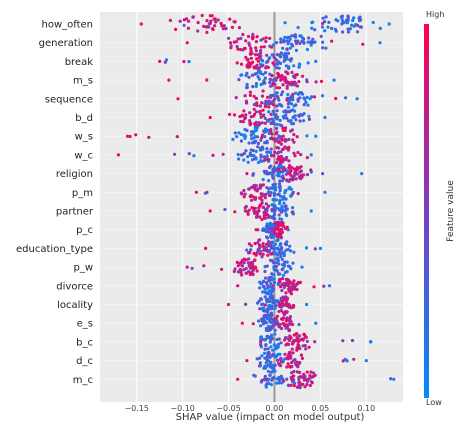 This screenshot has width=474, height=431. Describe the element at coordinates (74, 286) in the screenshot. I see `feature-label: divorce` at that location.